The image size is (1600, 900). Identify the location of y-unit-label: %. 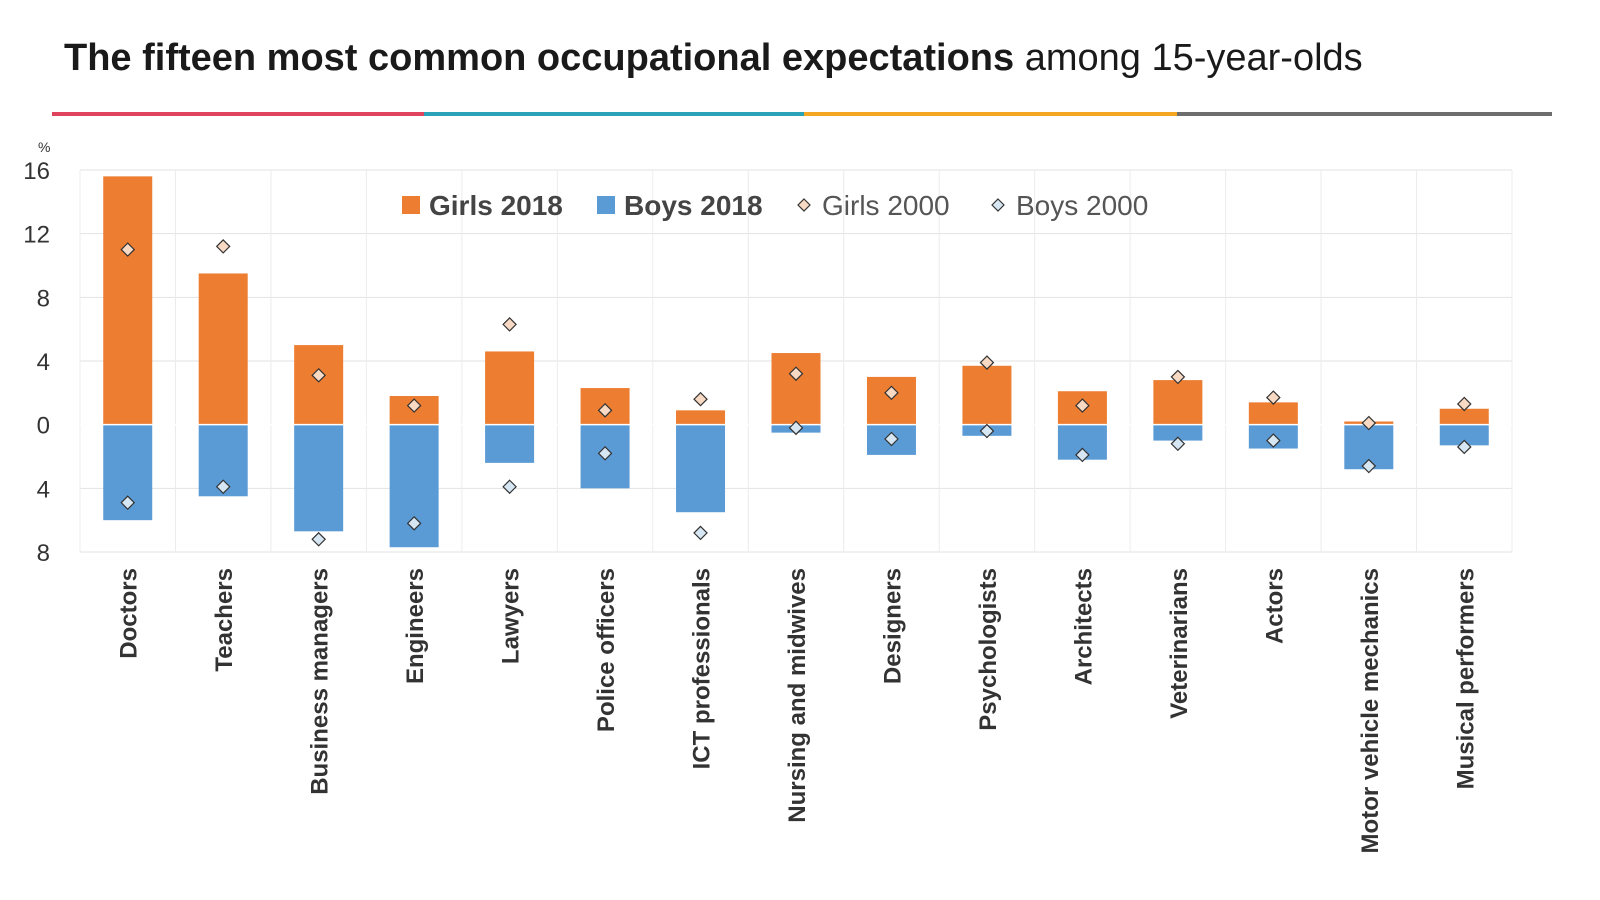
(44, 147).